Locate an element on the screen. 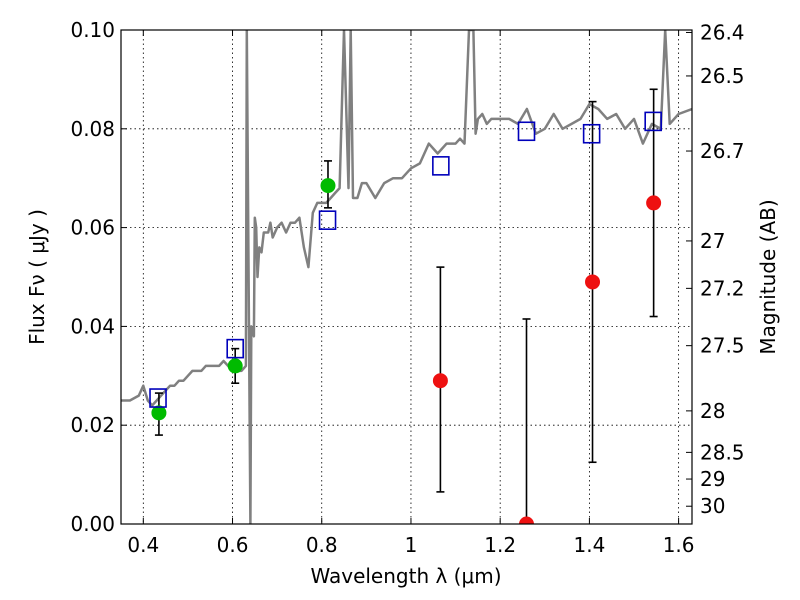 This screenshot has height=600, width=800. y-tick-label: 0.06 is located at coordinates (92, 228).